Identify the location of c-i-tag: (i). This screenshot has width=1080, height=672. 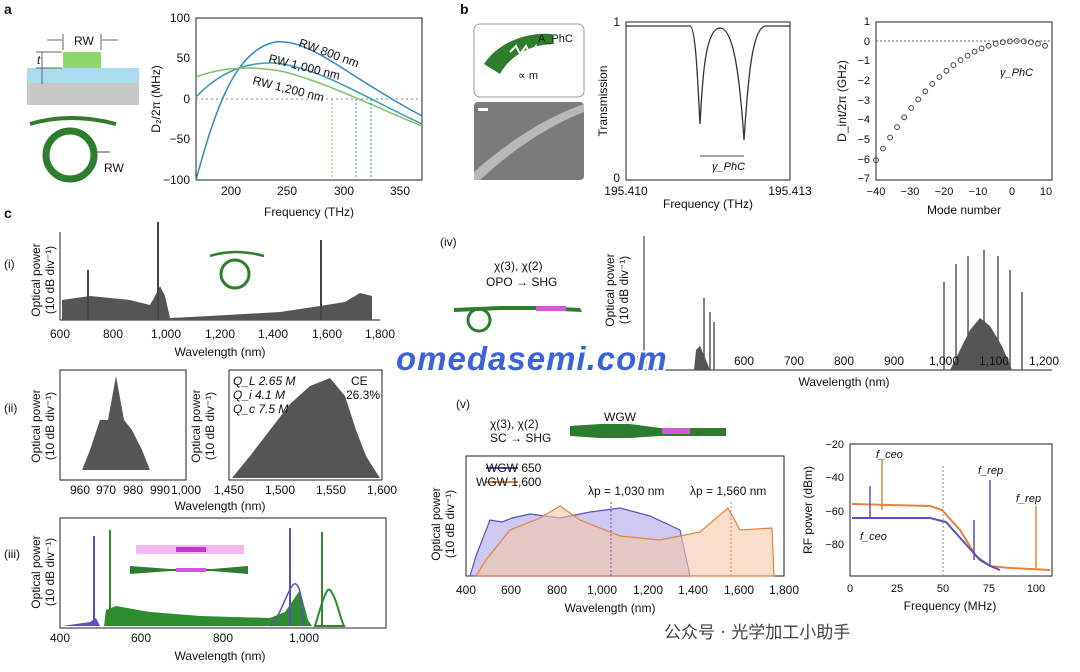
(9, 264).